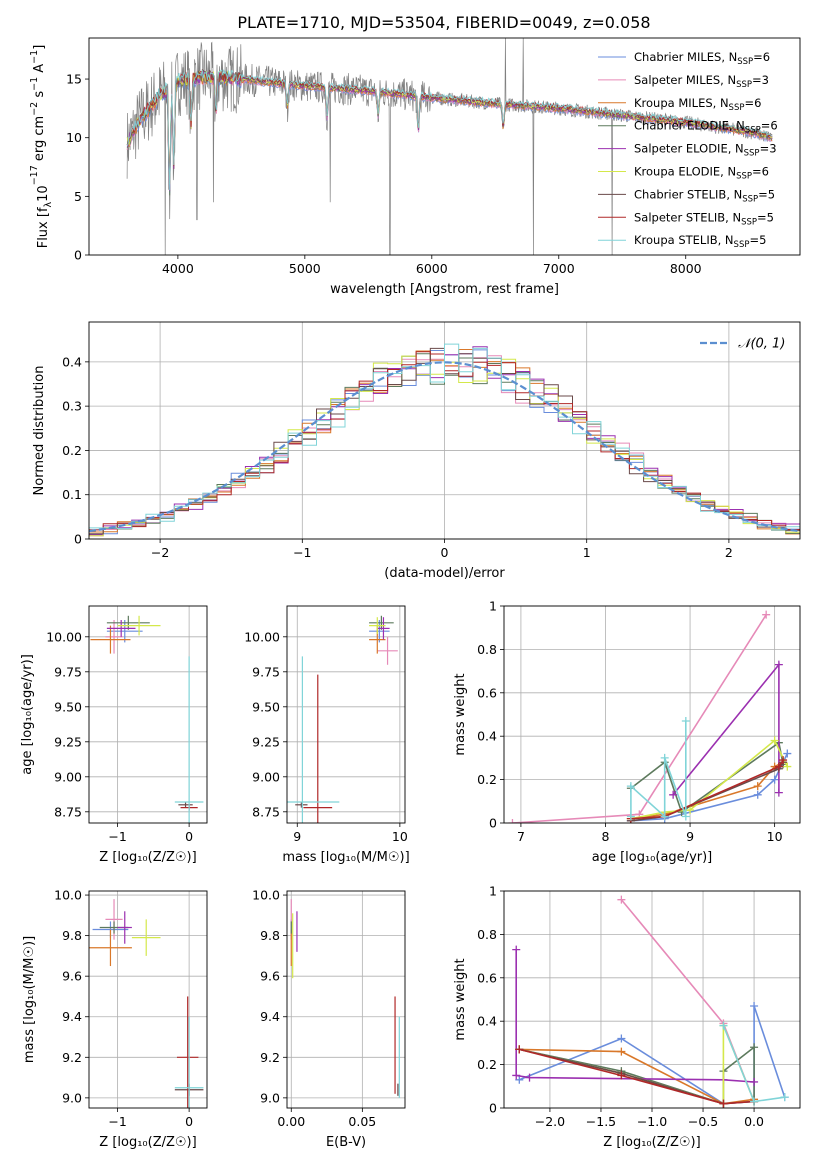 The height and width of the screenshot is (1170, 819). What do you see at coordinates (346, 1142) in the screenshot?
I see `x-axis-label: E(B-V)` at bounding box center [346, 1142].